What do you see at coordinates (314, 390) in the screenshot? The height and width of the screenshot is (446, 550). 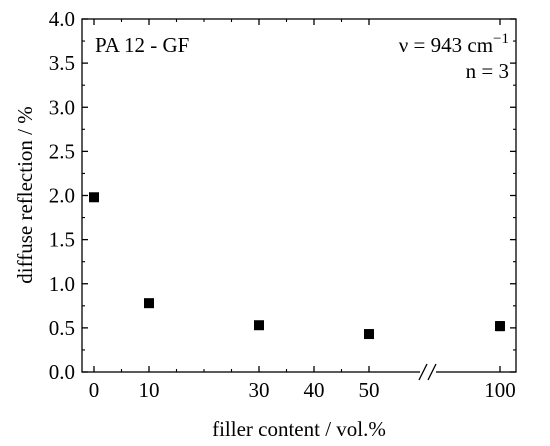 I see `x-tick-label: 40` at bounding box center [314, 390].